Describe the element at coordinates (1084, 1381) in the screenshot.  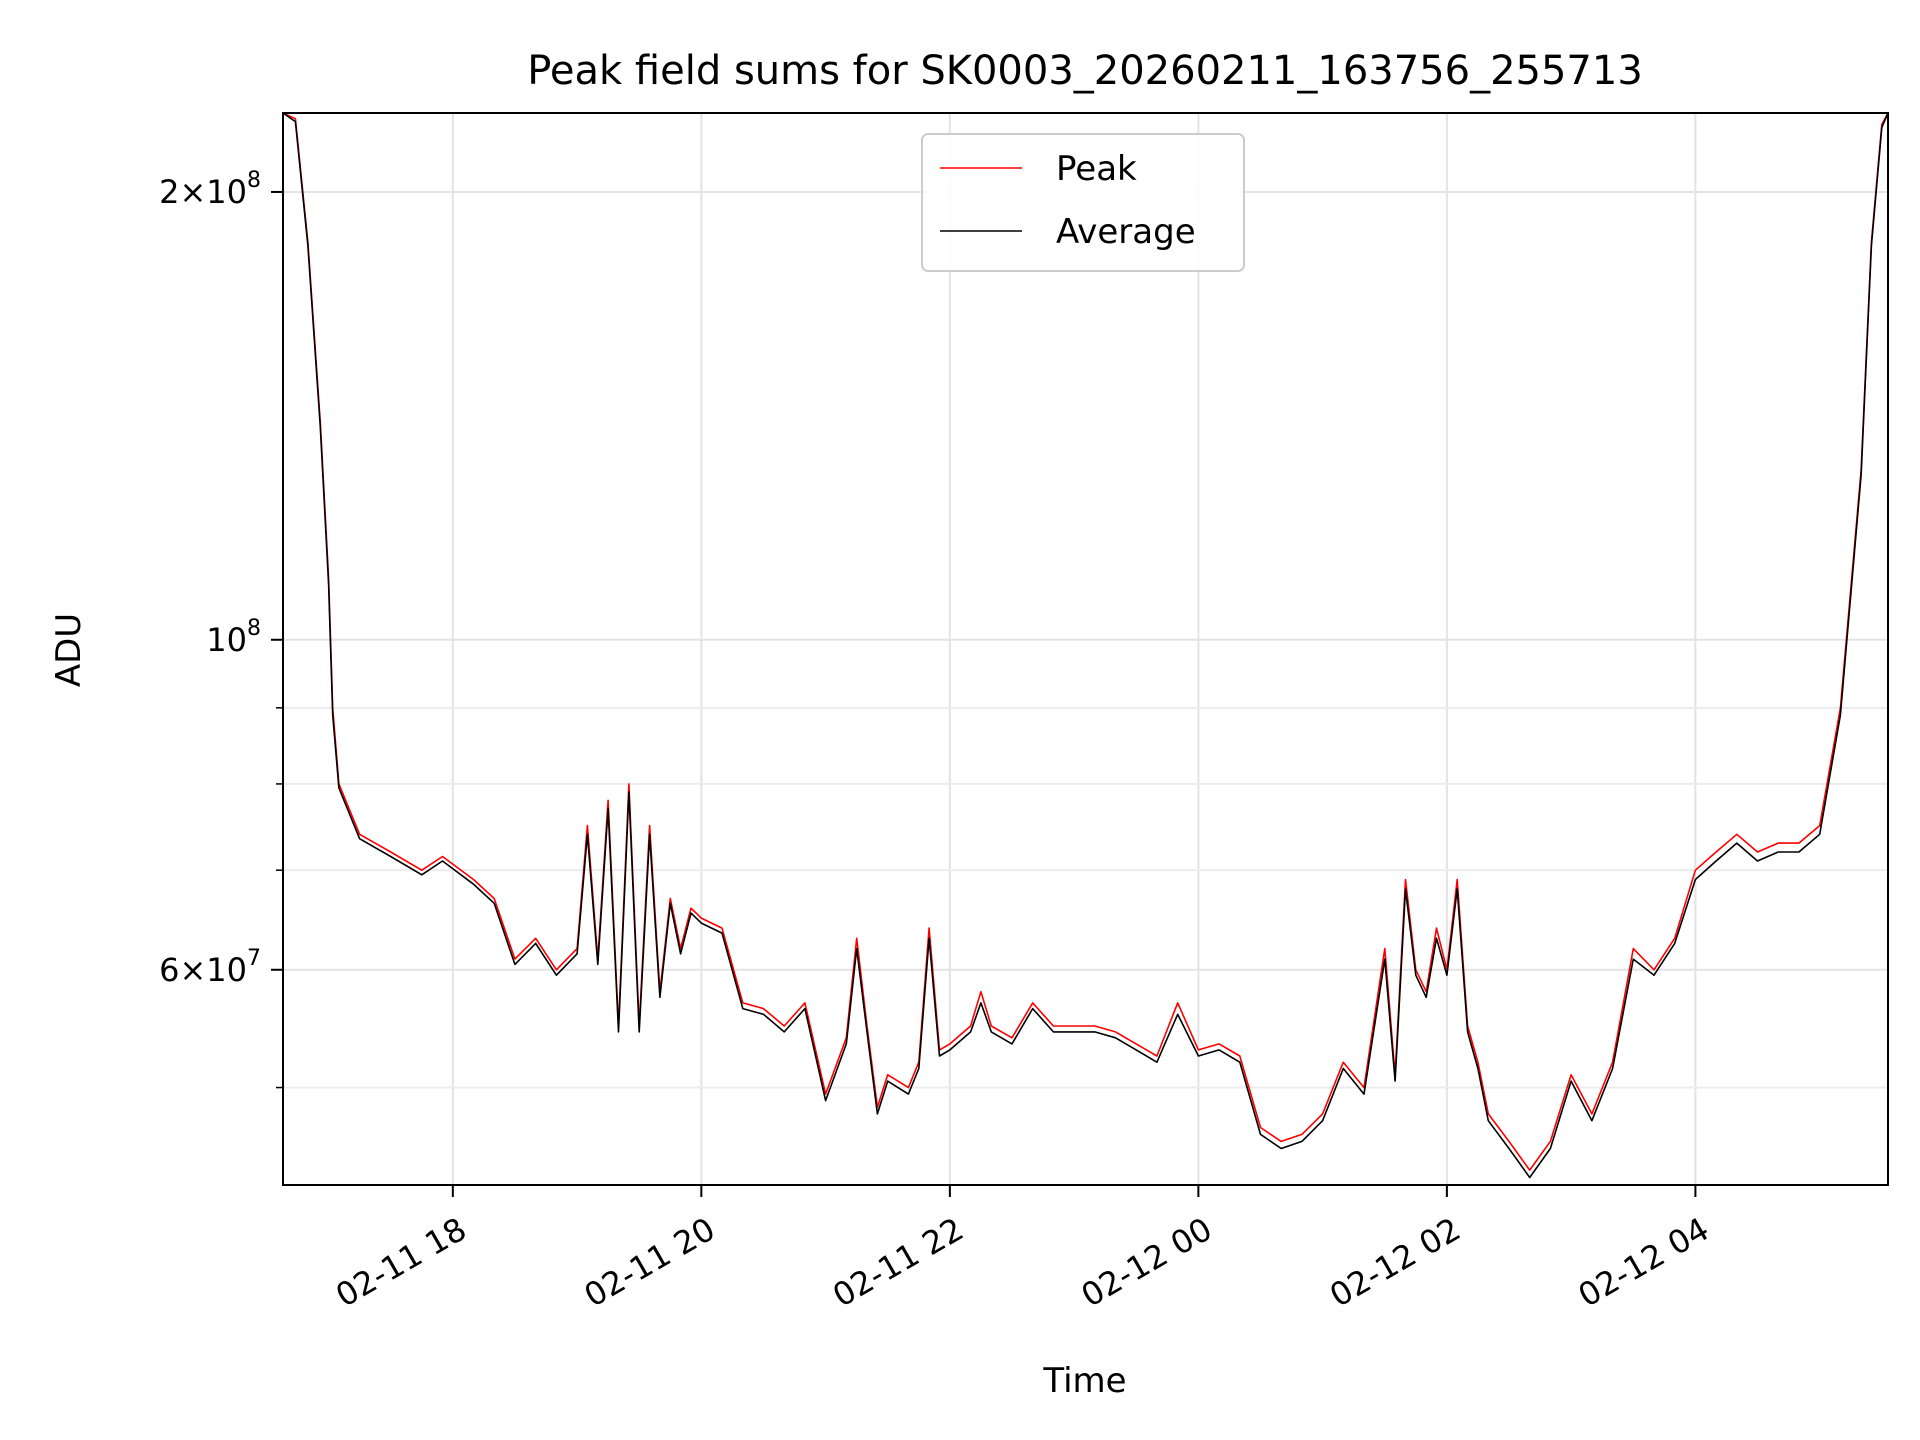
I see `x-axis-label: Time` at that location.